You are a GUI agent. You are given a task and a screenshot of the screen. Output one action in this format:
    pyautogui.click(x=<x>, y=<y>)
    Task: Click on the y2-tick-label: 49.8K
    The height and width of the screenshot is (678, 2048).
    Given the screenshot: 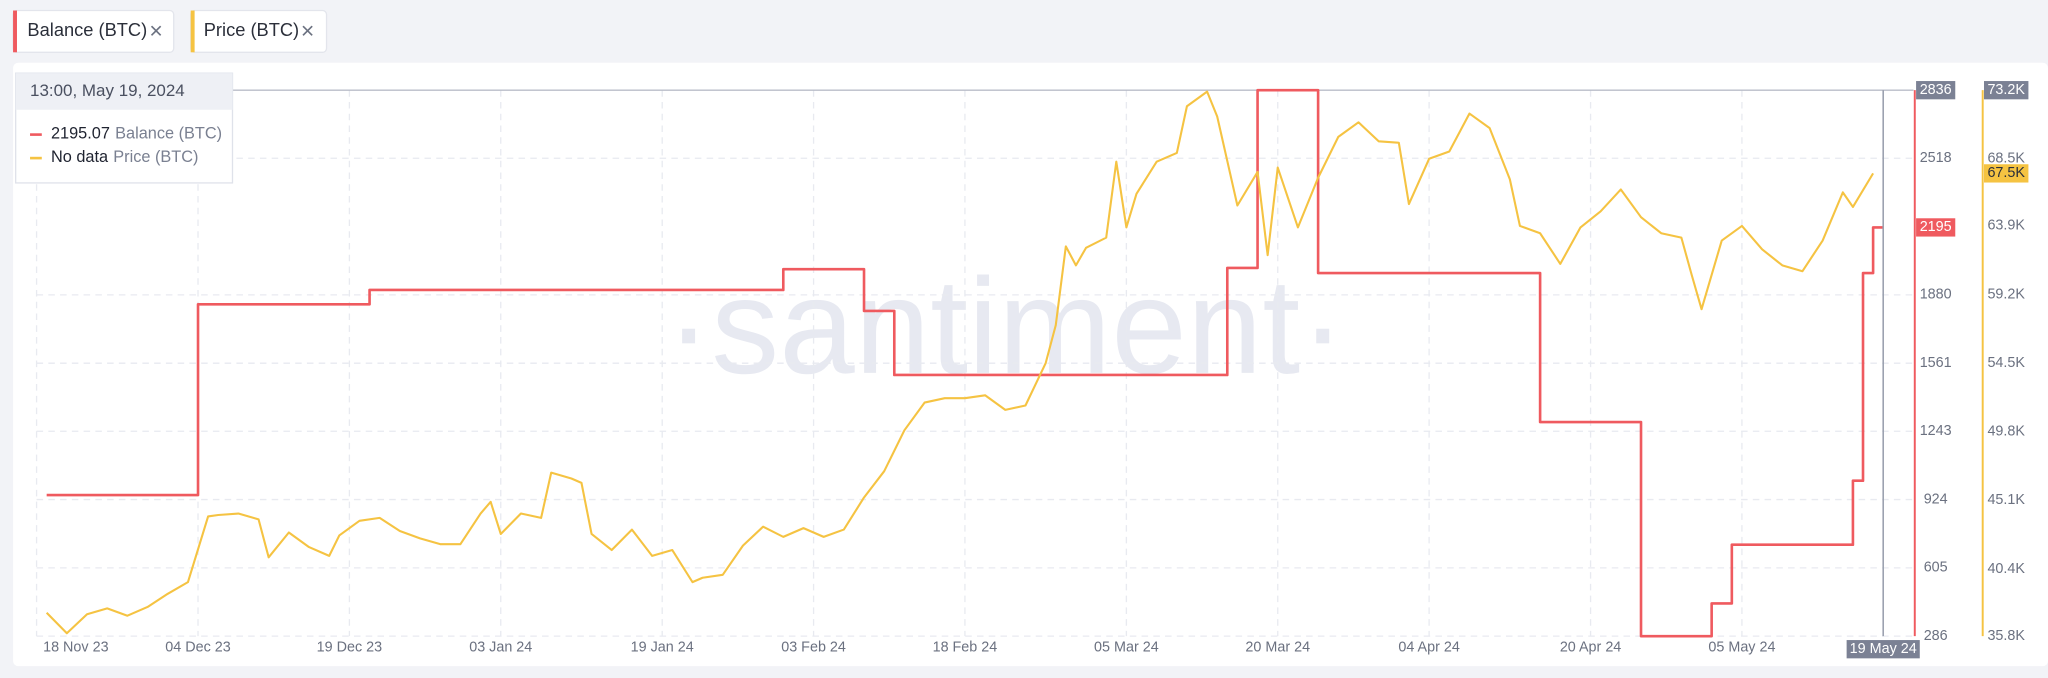 What is the action you would take?
    pyautogui.click(x=2006, y=432)
    